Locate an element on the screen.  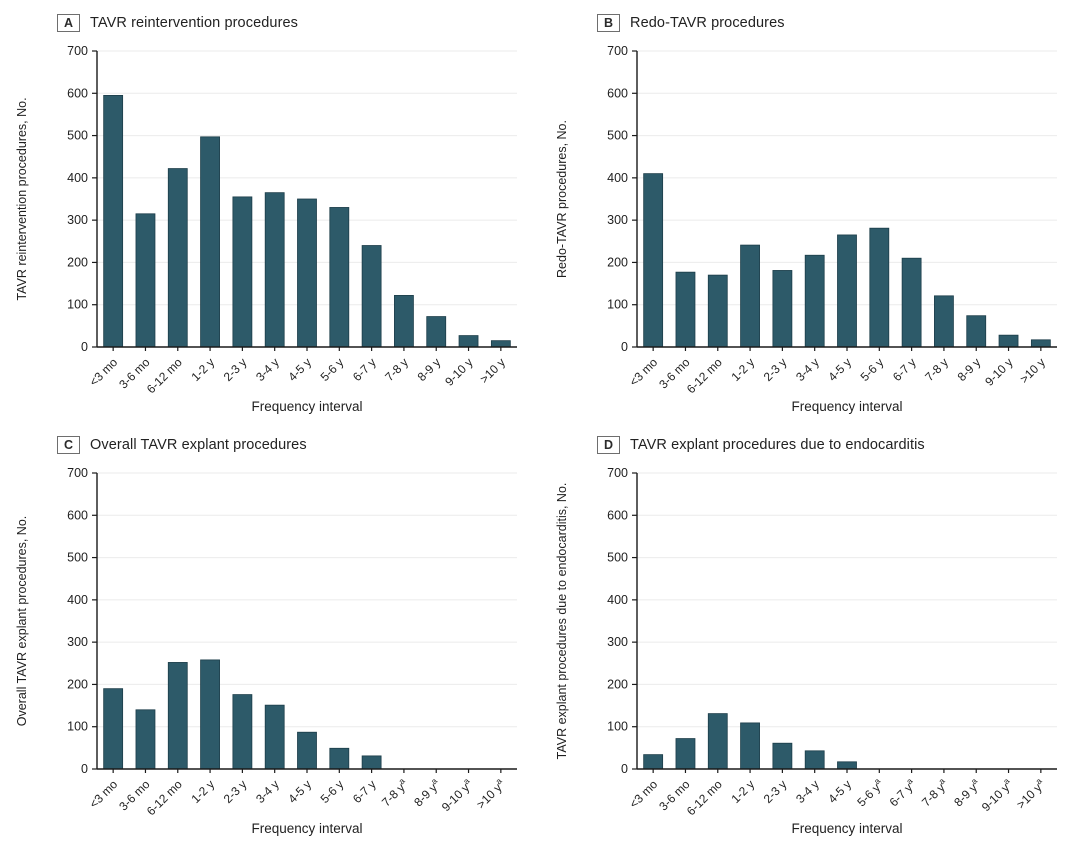
panel-a-header: A TAVR reintervention procedures is located at coordinates (298, 23).